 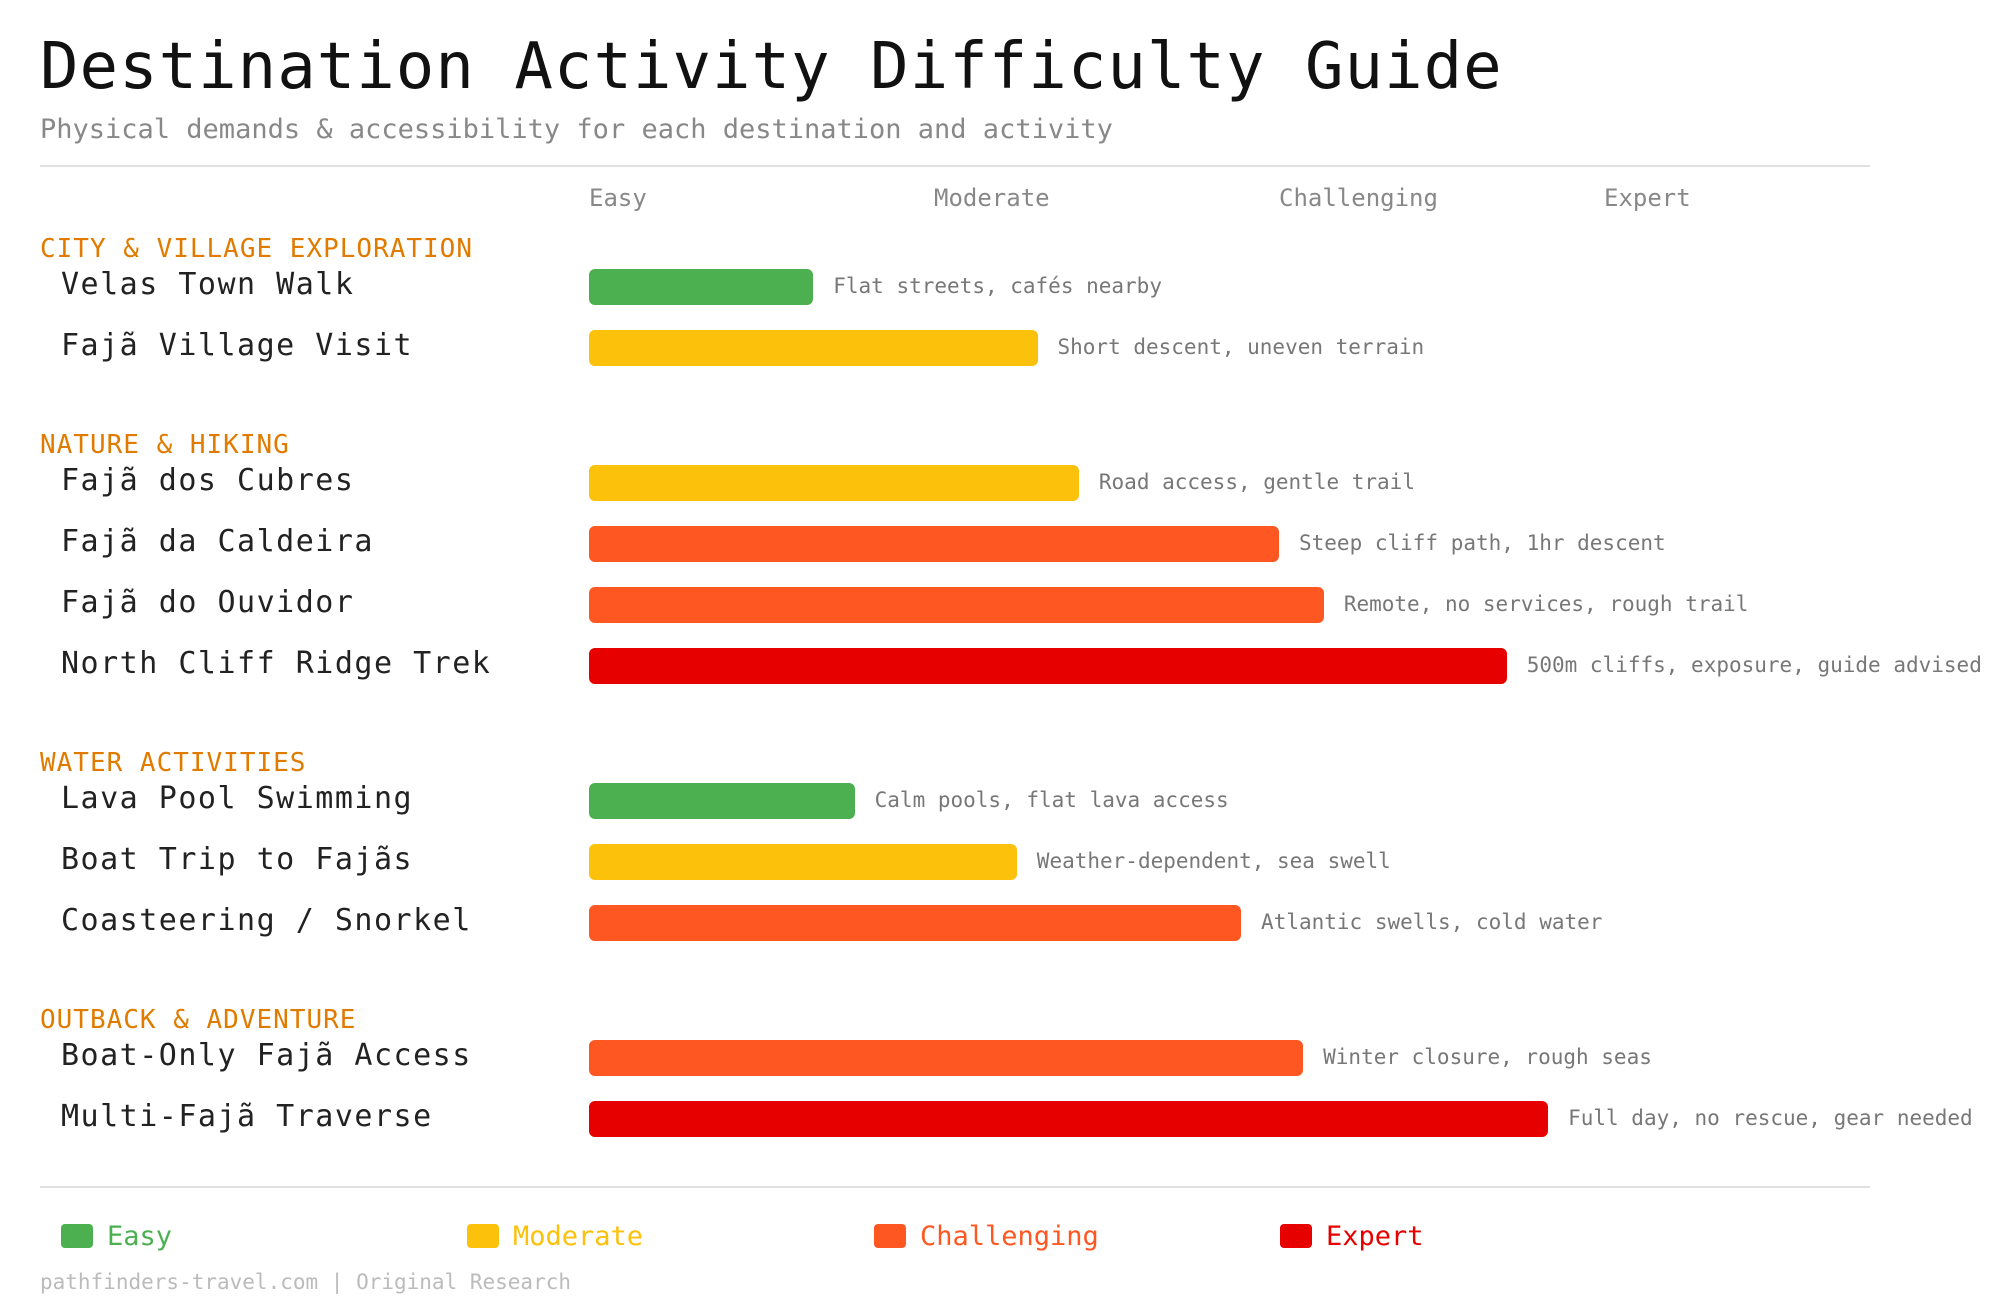 I want to click on activity-label: Fajã dos Cubres, so click(x=208, y=480).